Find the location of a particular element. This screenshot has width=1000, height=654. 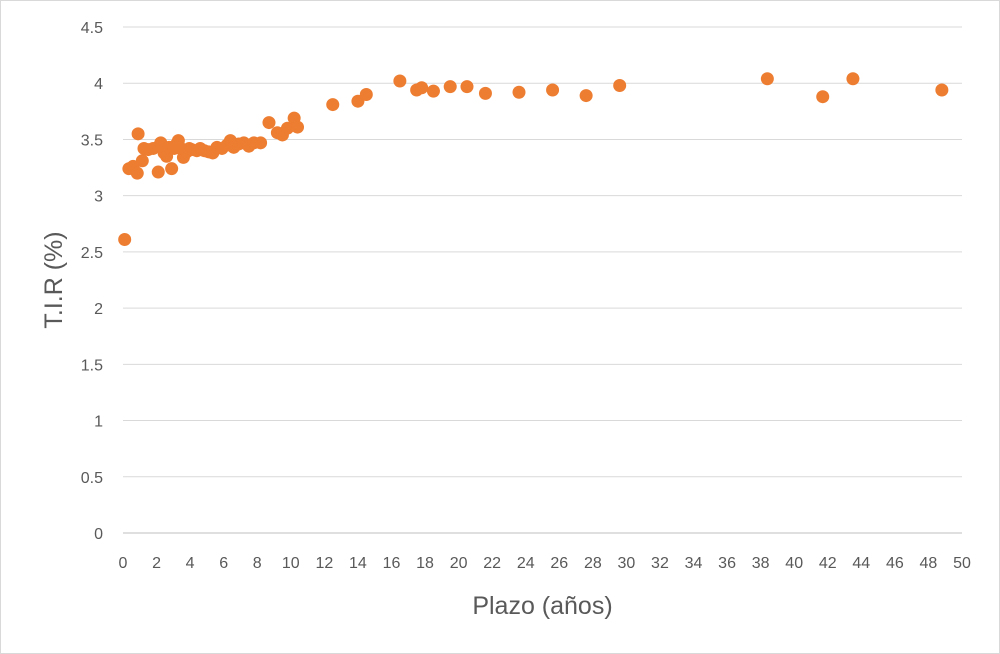

x-tick-label: 4 is located at coordinates (190, 563).